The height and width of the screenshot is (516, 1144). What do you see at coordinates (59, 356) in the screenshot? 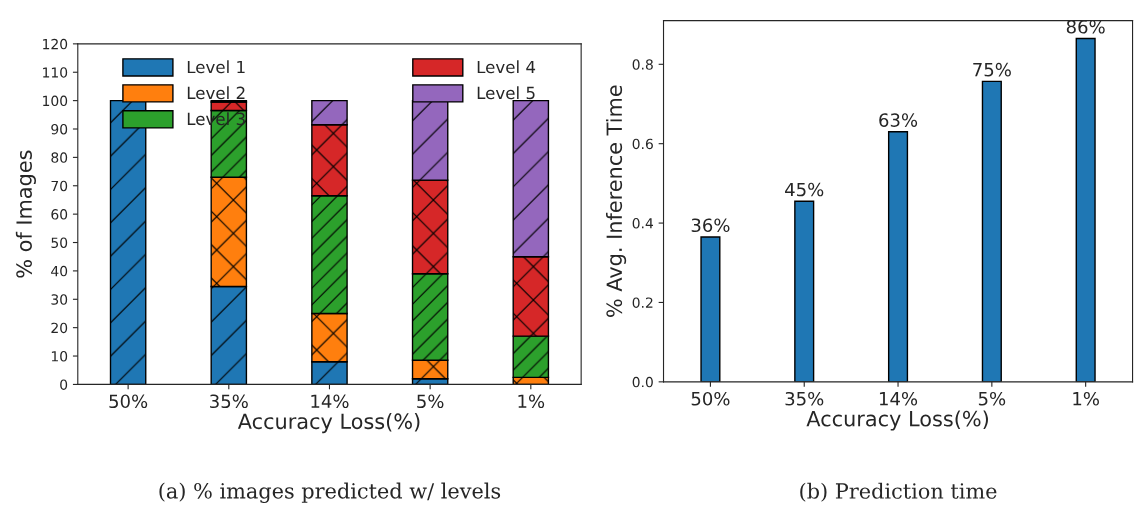
I see `y-tick-label: 10` at bounding box center [59, 356].